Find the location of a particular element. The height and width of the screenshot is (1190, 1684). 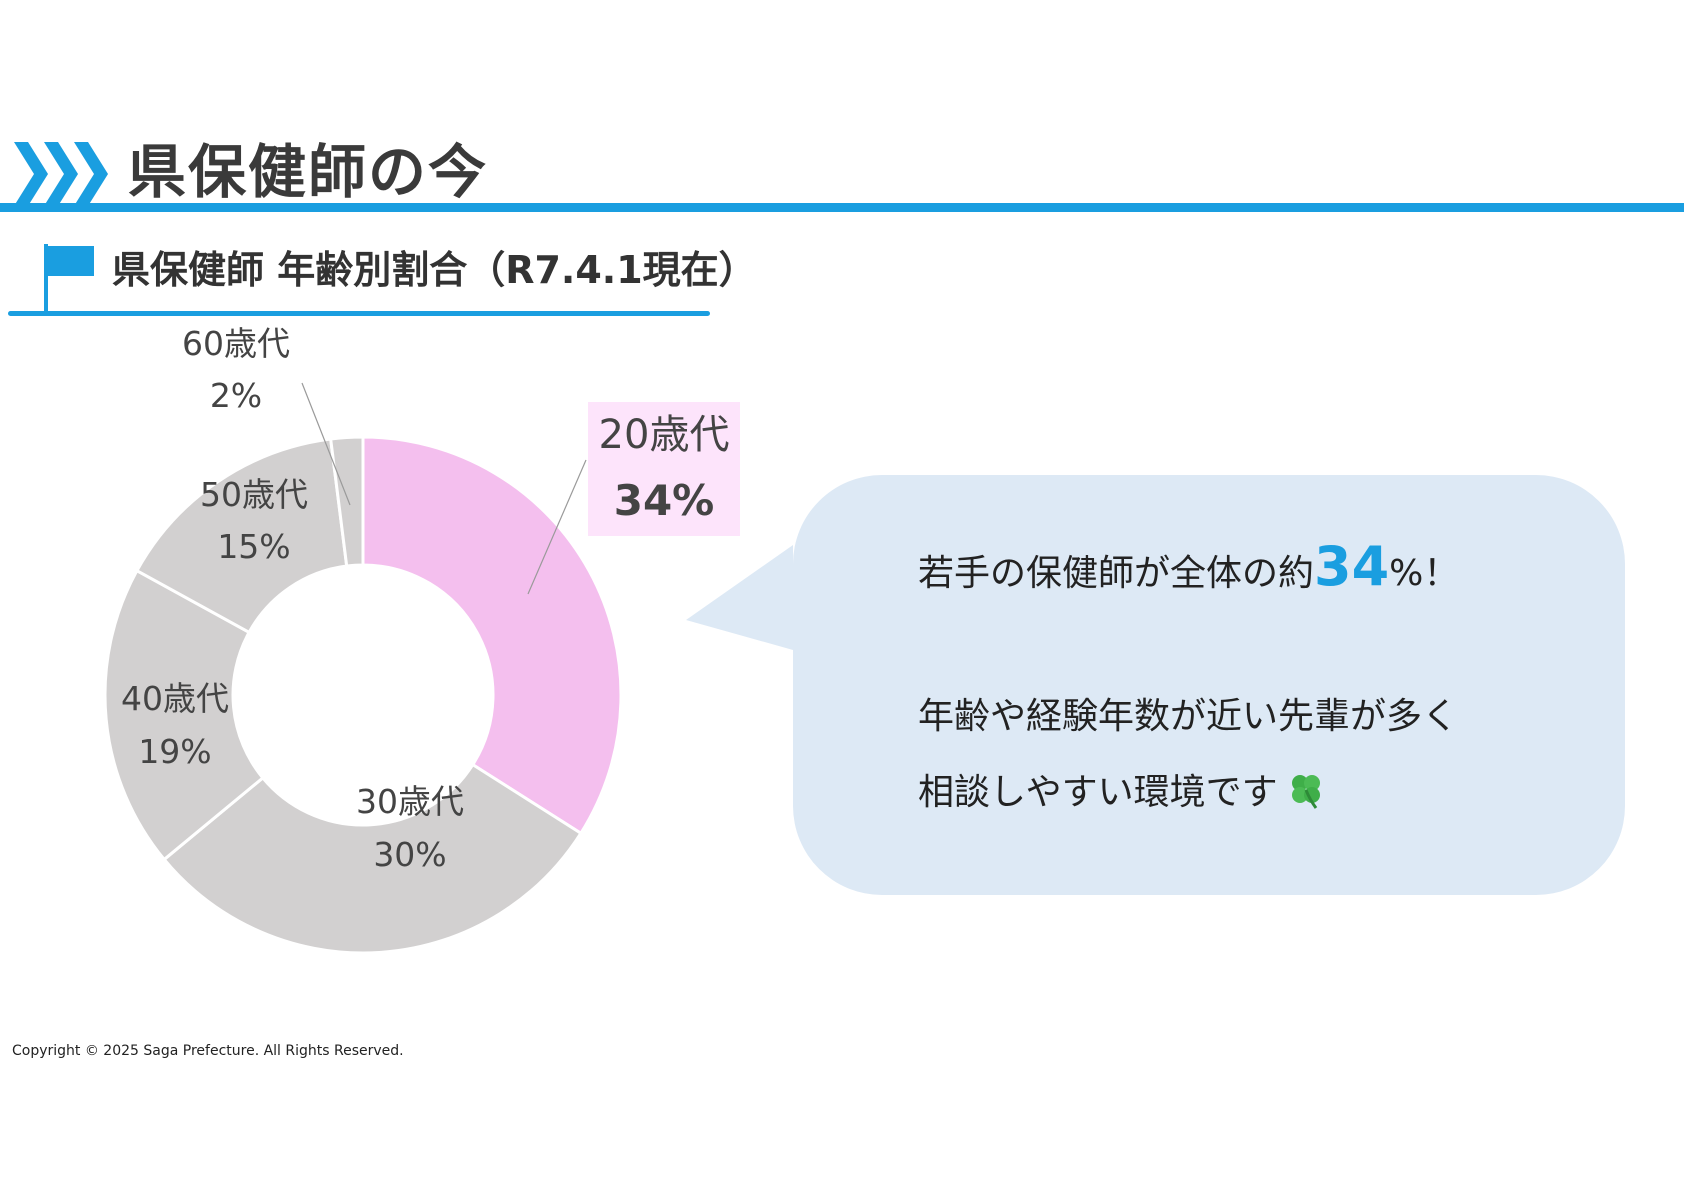

highlight-percent: 34 is located at coordinates (1352, 566).